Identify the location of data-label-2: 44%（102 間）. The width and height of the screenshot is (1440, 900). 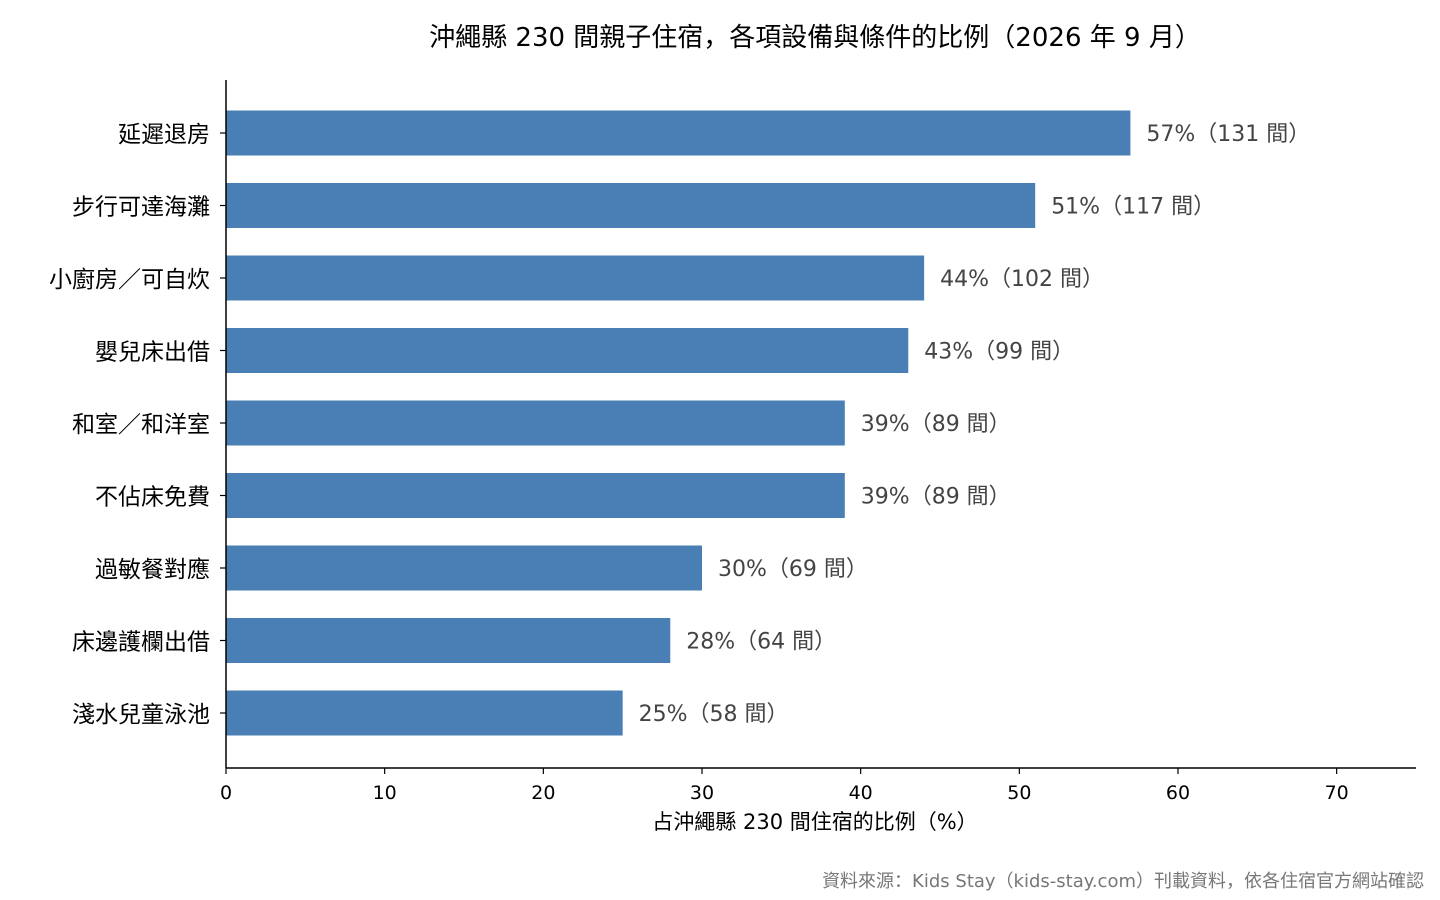
(1022, 279).